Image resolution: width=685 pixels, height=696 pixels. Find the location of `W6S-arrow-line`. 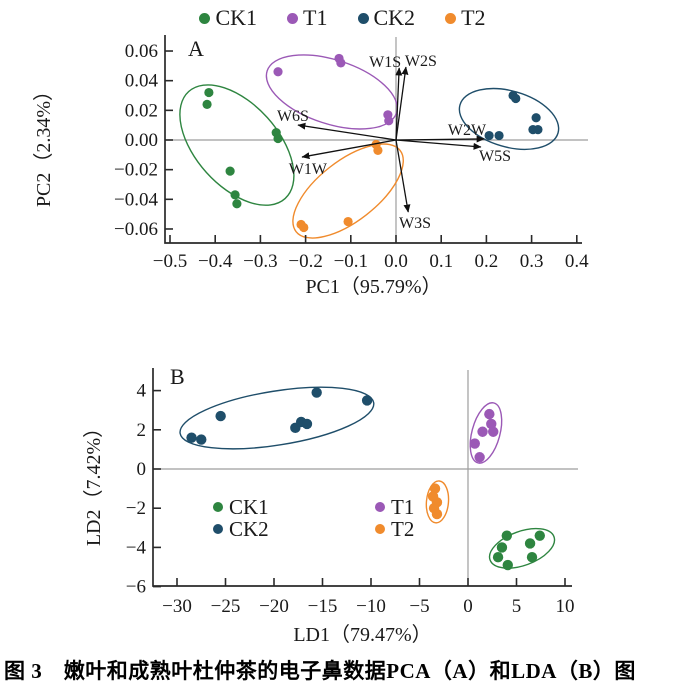

W6S-arrow-line is located at coordinates (347, 131).